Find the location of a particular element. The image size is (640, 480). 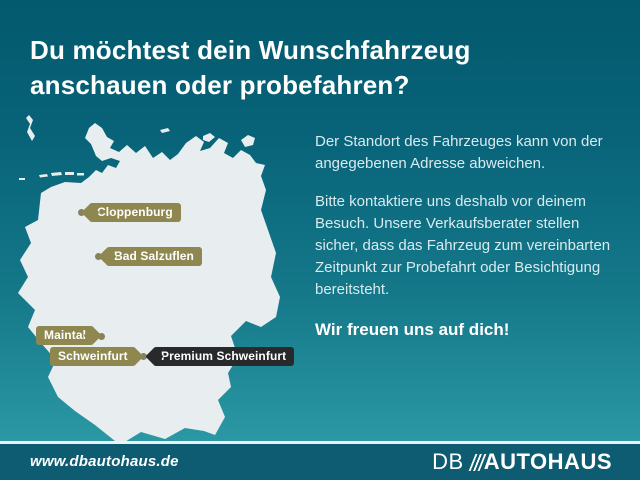

page-title-line2: anschauen oder probefahren? is located at coordinates (220, 85).